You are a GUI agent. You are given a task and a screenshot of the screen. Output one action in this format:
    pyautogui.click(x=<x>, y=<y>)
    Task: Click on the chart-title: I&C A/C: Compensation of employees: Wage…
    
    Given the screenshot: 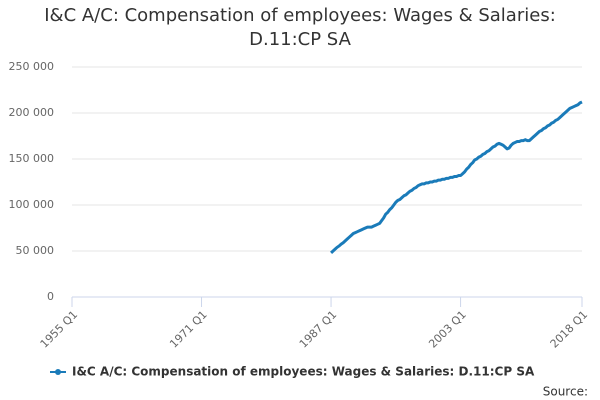 What is the action you would take?
    pyautogui.click(x=300, y=27)
    